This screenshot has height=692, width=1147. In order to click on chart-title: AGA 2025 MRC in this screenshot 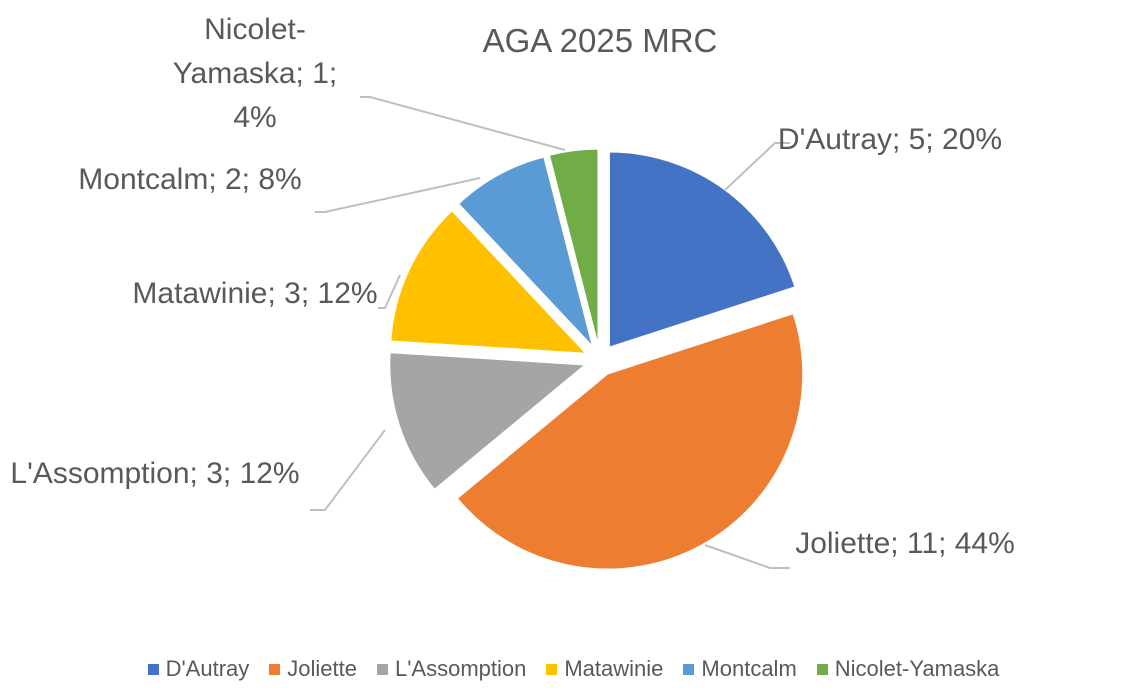, I will do `click(600, 40)`.